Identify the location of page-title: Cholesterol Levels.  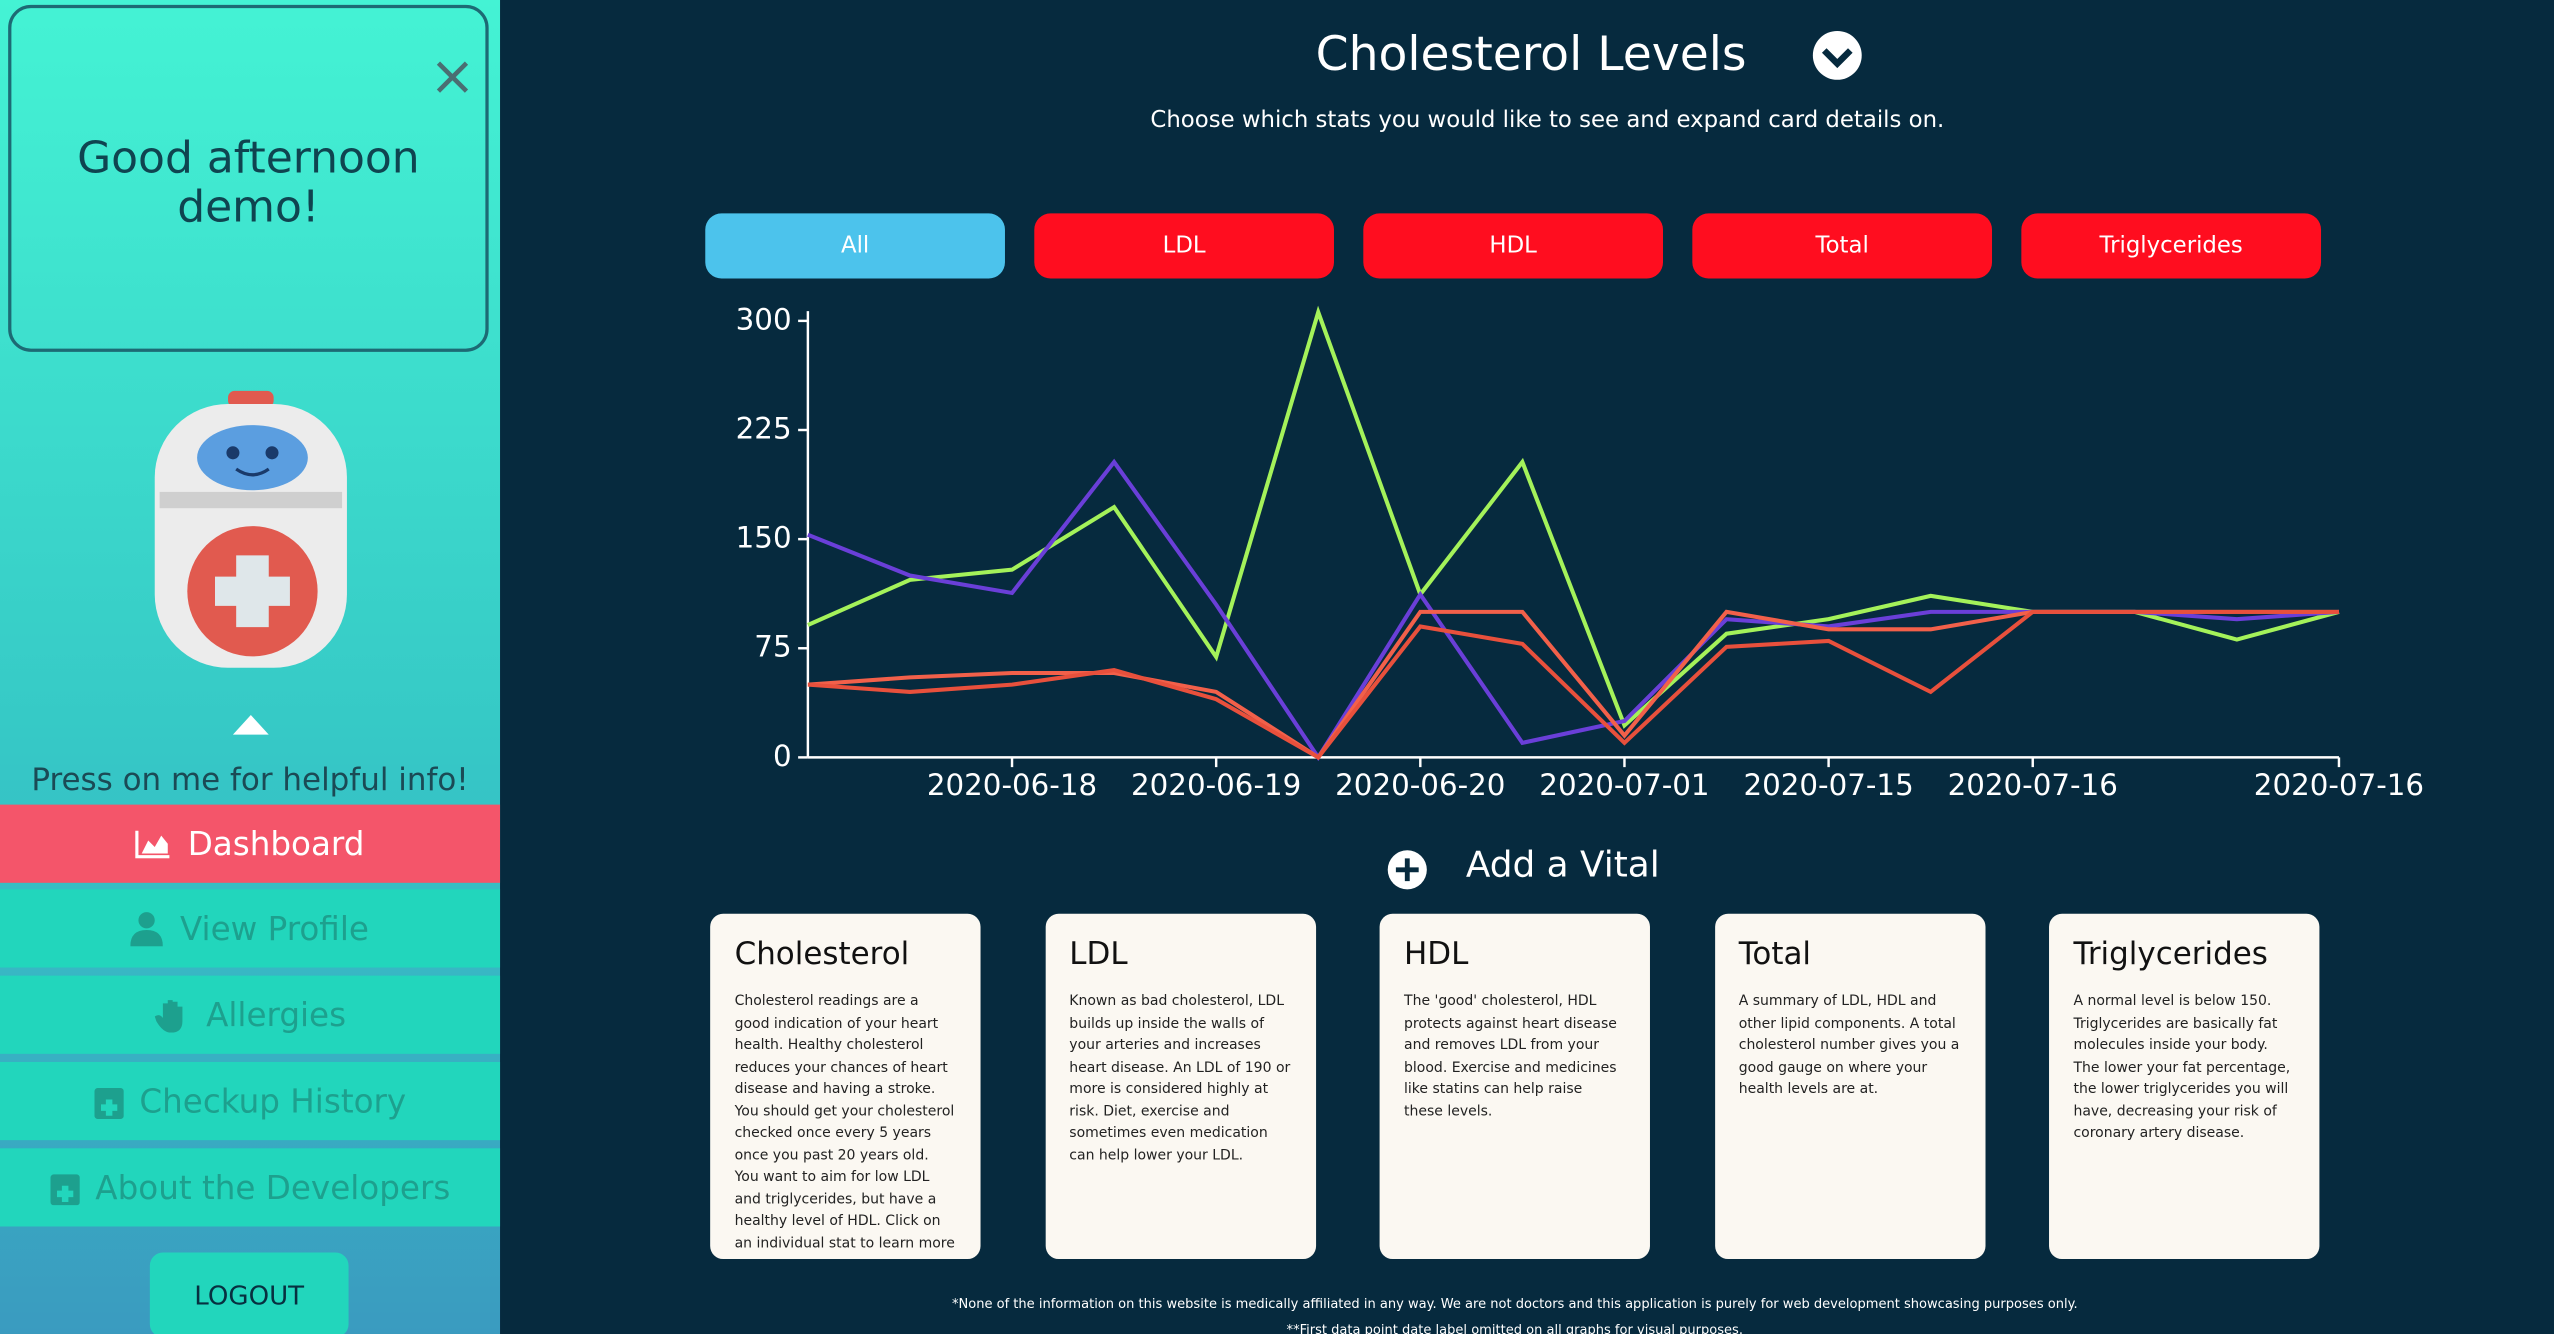
(1531, 54).